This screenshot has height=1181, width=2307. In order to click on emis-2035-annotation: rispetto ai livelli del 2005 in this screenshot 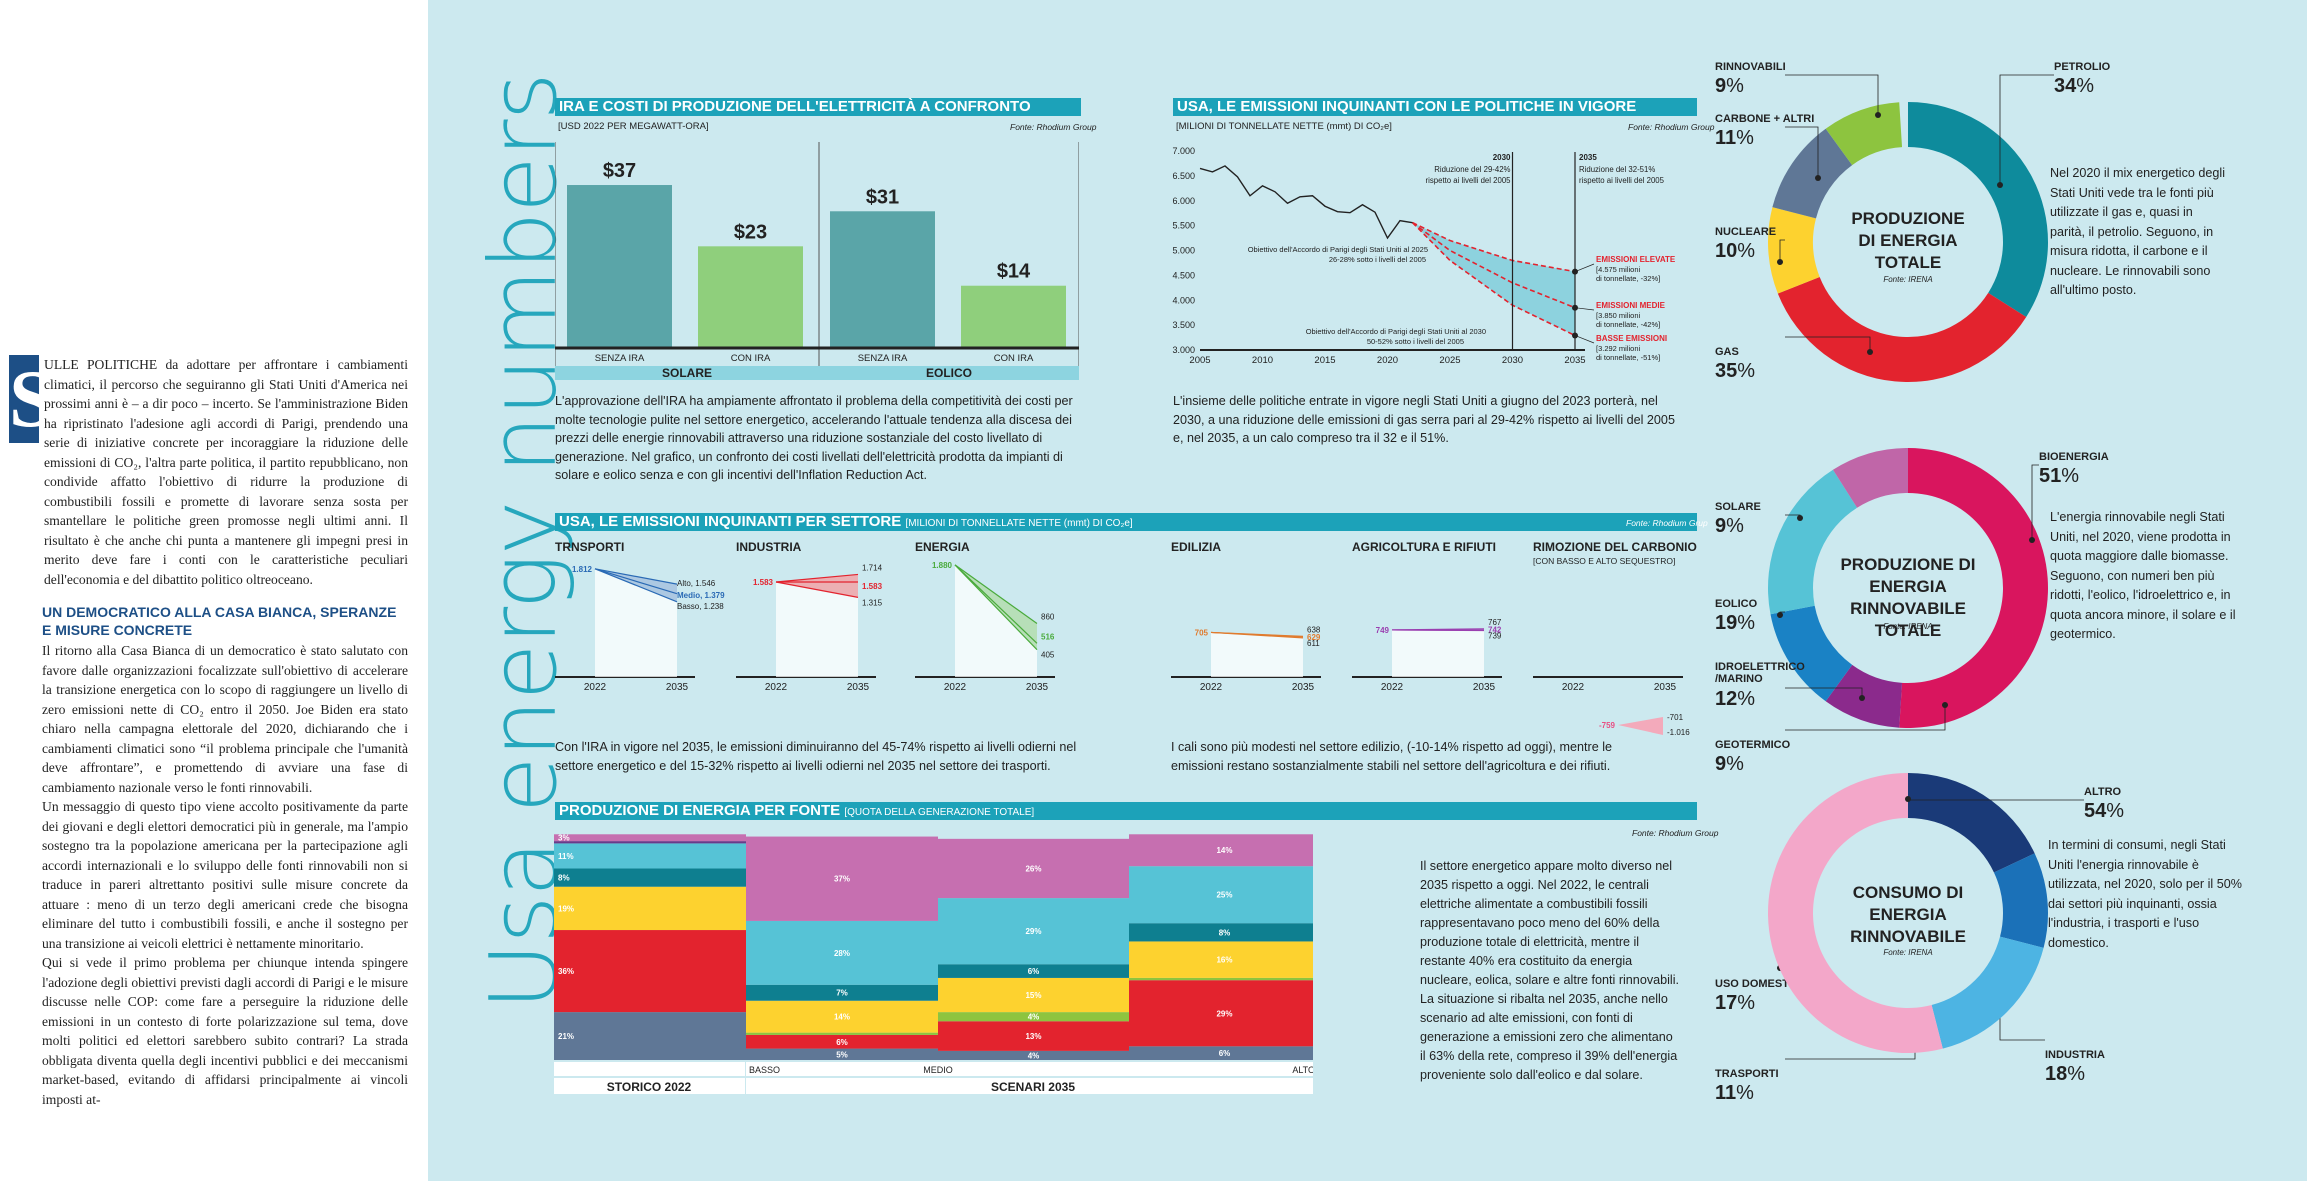, I will do `click(1622, 180)`.